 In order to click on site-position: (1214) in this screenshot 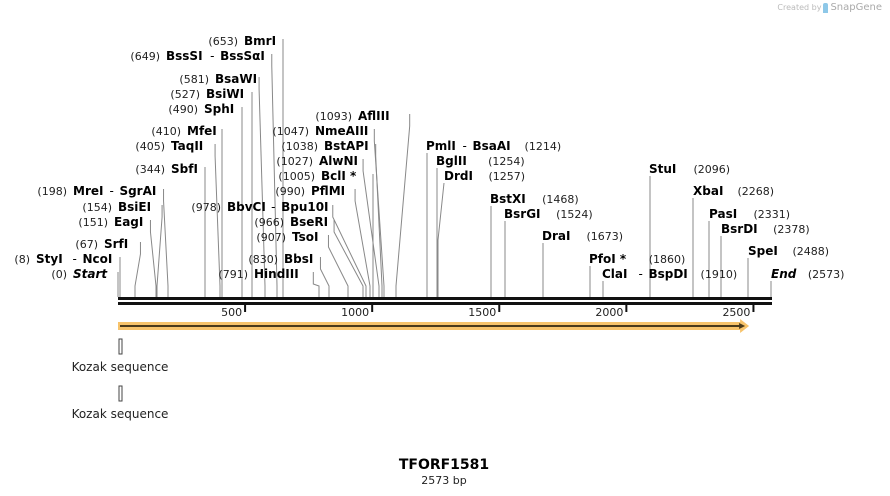, I will do `click(543, 146)`.